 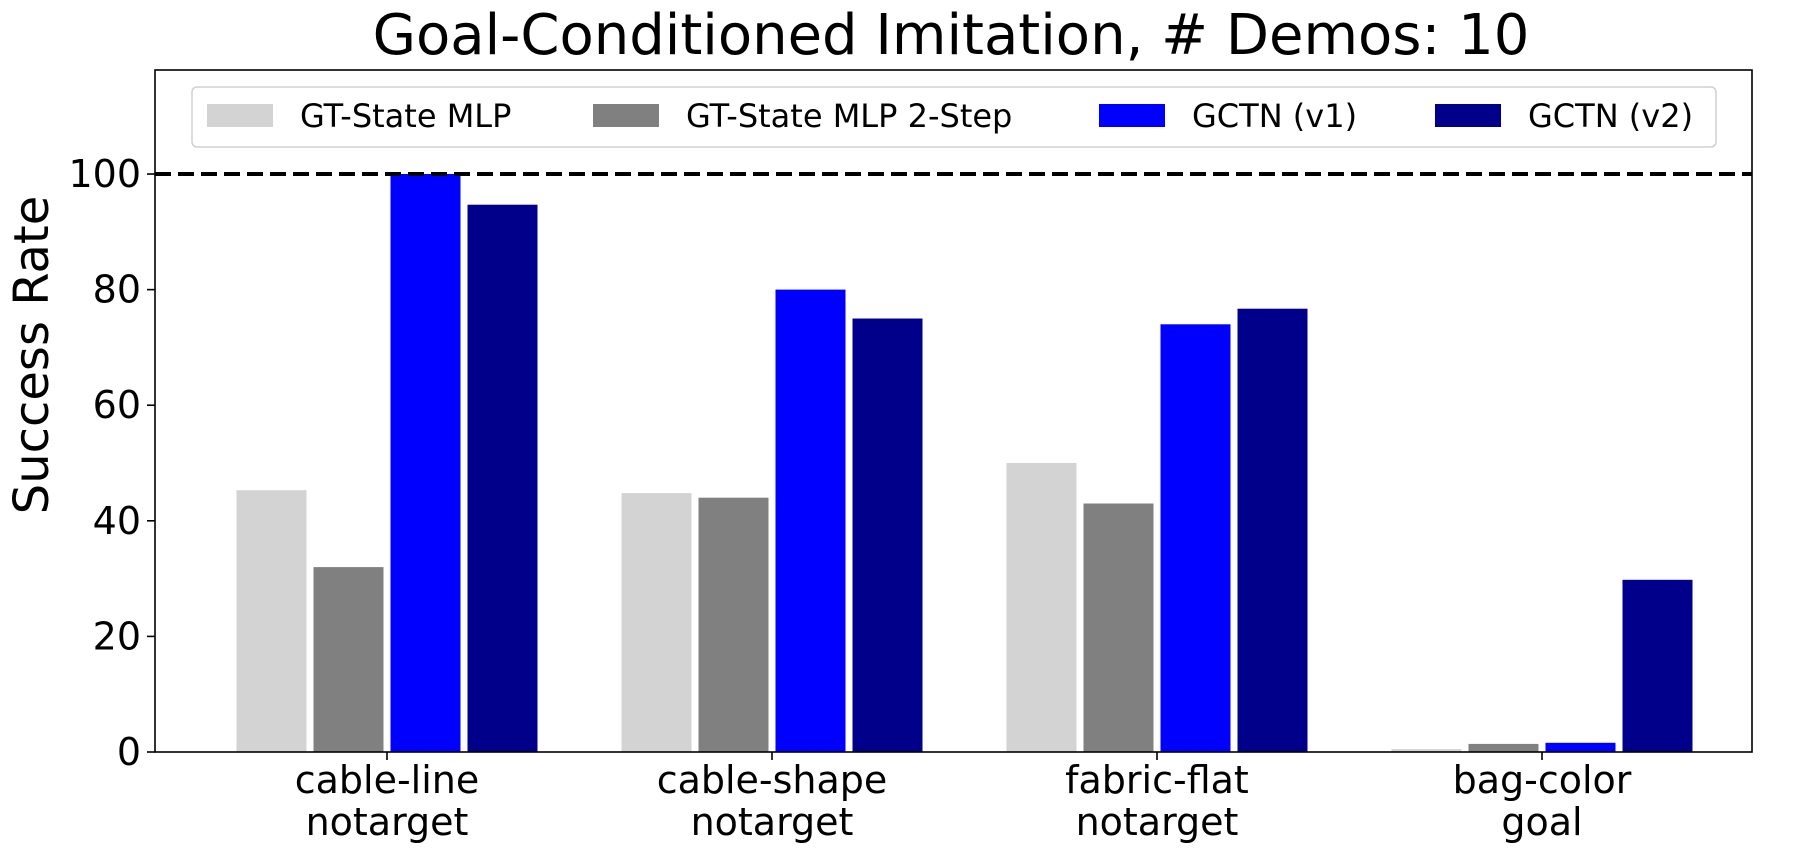 I want to click on legend-label: GCTN (v2), so click(x=1610, y=116).